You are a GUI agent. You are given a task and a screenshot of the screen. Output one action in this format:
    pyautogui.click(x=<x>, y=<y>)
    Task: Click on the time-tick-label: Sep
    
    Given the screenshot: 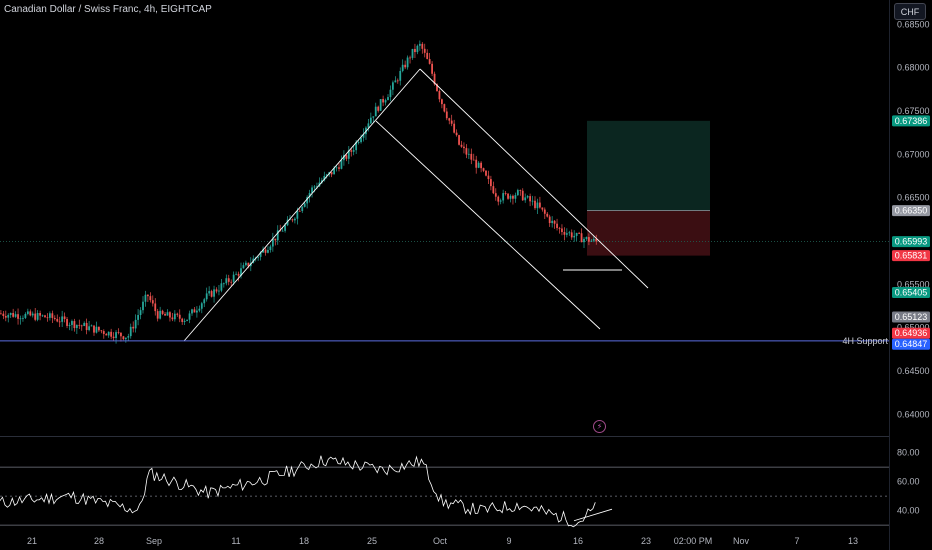 What is the action you would take?
    pyautogui.click(x=154, y=541)
    